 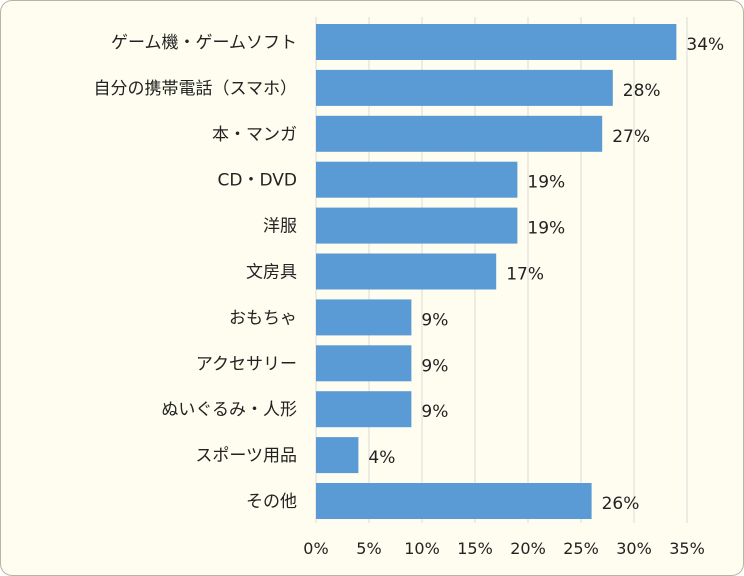 What do you see at coordinates (422, 548) in the screenshot?
I see `x-tick-label: 10%` at bounding box center [422, 548].